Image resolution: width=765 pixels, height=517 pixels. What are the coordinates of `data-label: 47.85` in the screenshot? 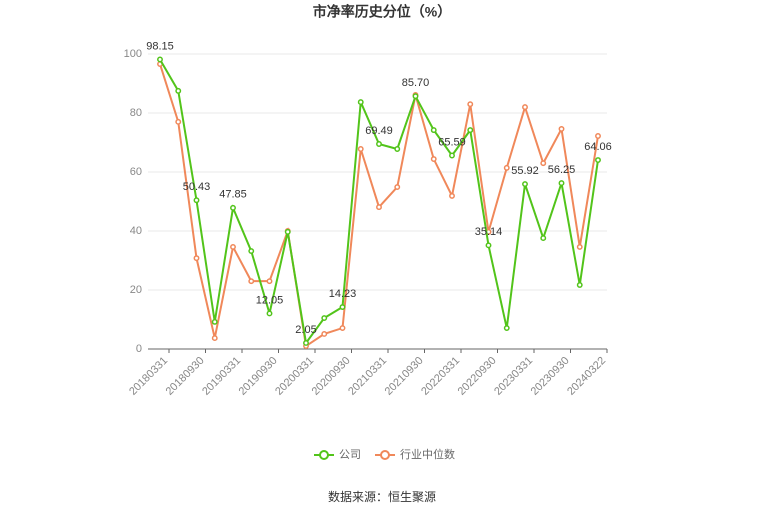 It's located at (233, 195).